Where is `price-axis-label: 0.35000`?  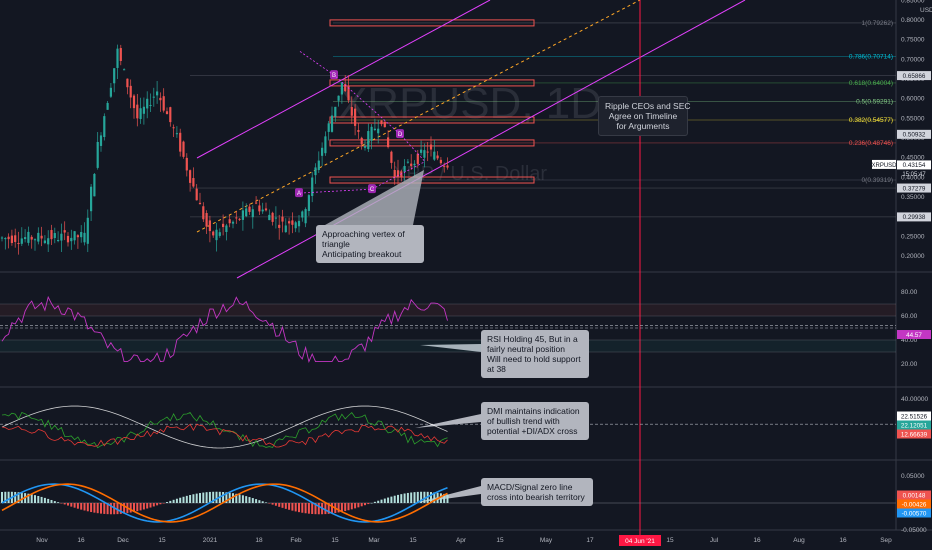 price-axis-label: 0.35000 is located at coordinates (913, 197).